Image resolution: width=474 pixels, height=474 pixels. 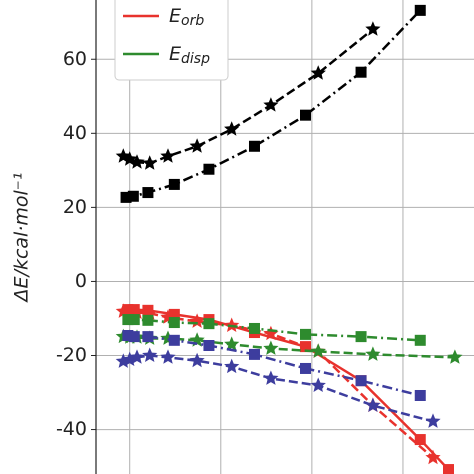 What do you see at coordinates (81, 281) in the screenshot?
I see `y-tick-label: 0` at bounding box center [81, 281].